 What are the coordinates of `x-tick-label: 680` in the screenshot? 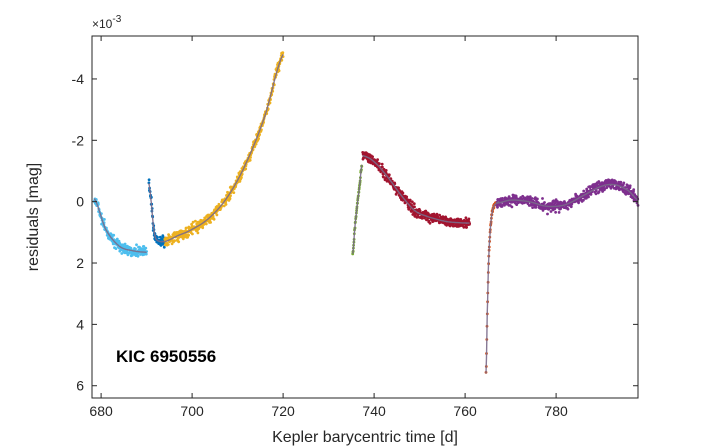 It's located at (101, 411).